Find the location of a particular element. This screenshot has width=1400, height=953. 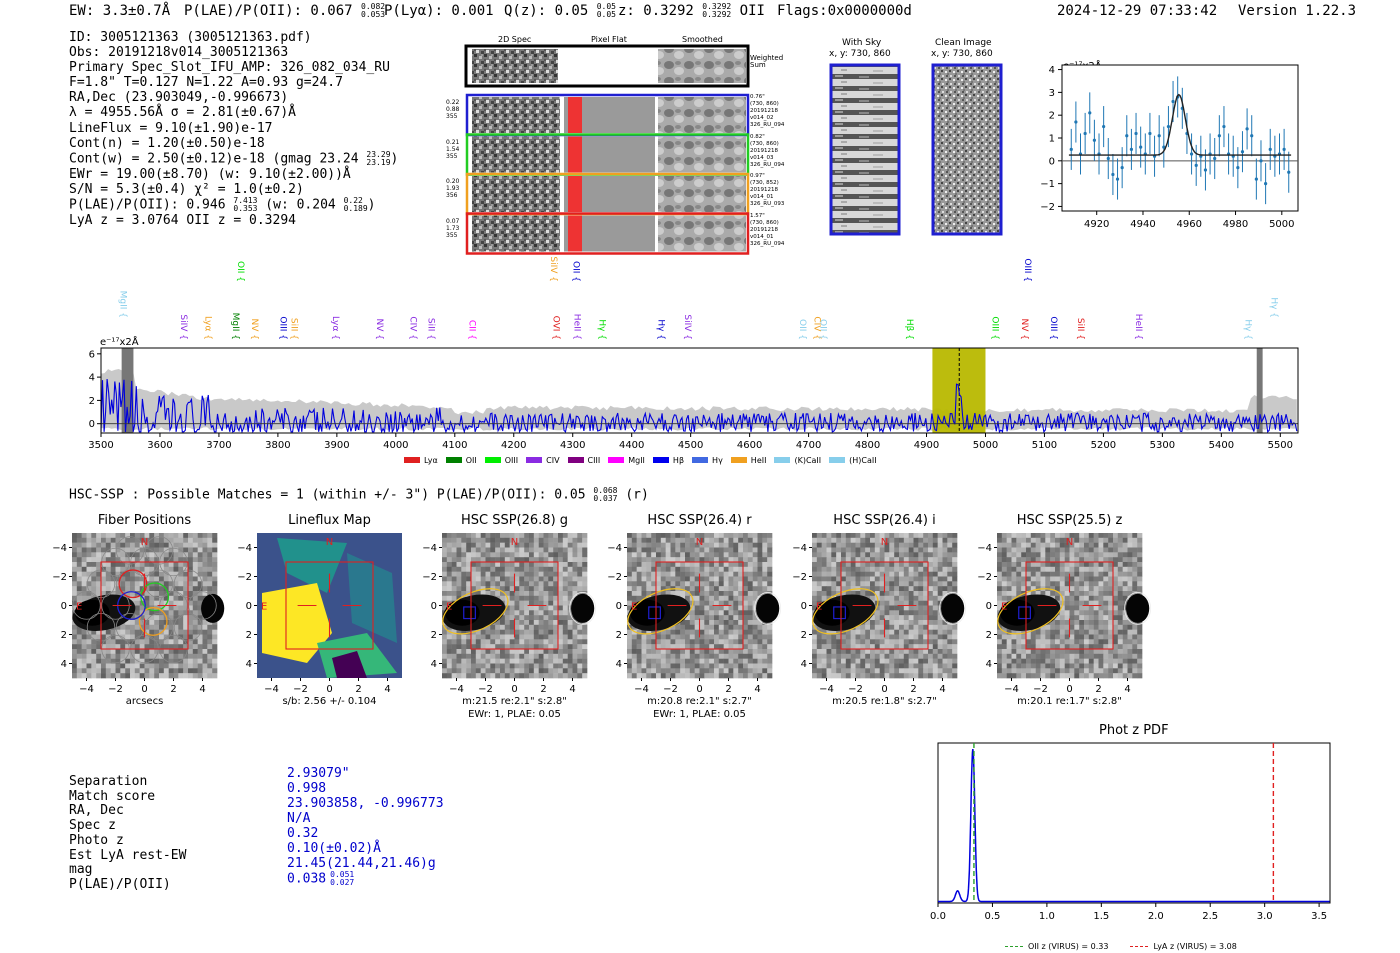

with-sky-title: With Sky is located at coordinates (862, 43).